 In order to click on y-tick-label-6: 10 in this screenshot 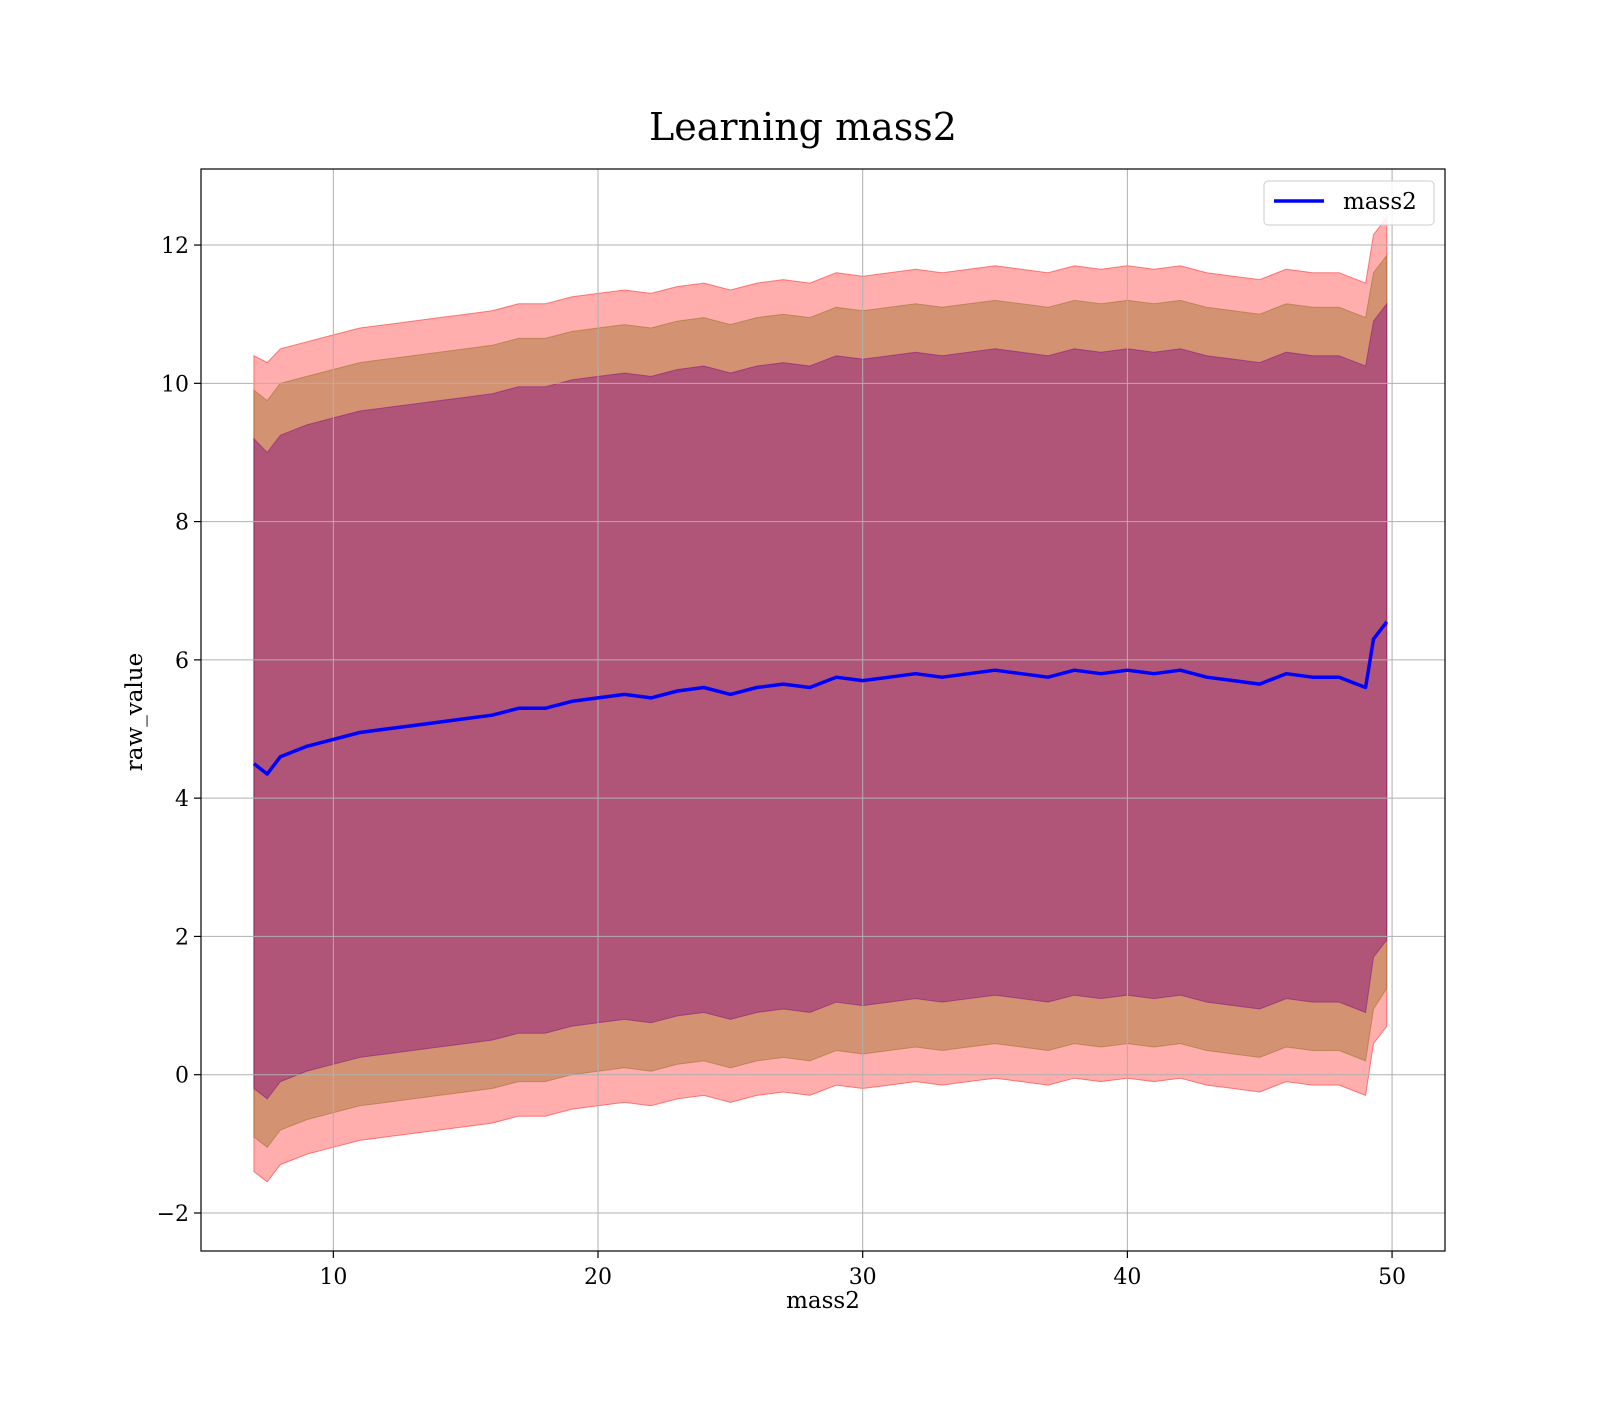, I will do `click(175, 384)`.